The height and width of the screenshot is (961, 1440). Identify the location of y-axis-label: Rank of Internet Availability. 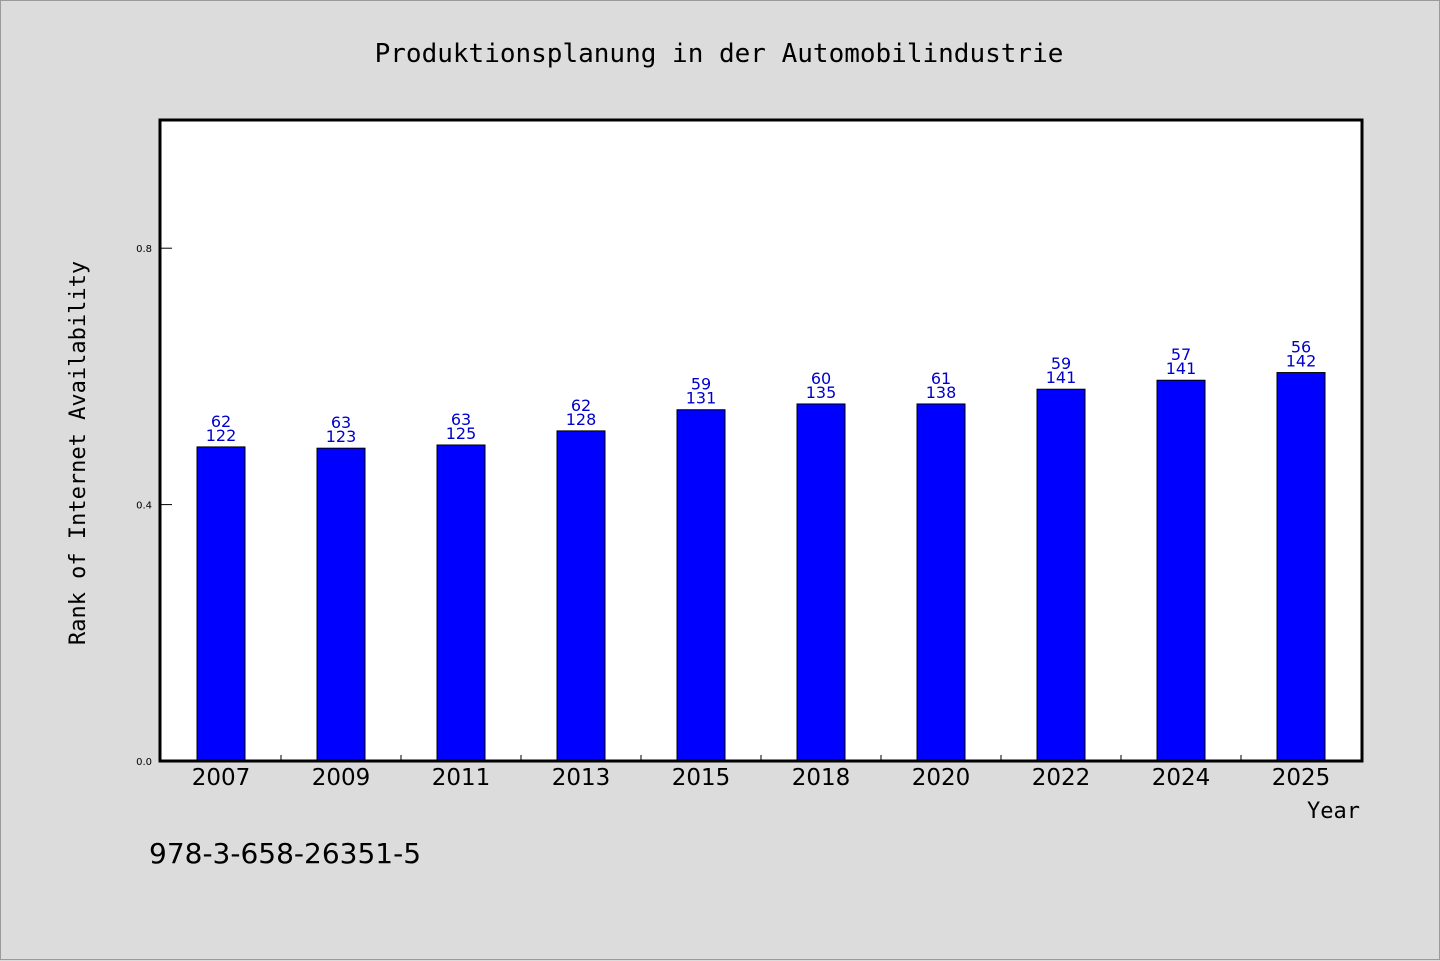
(78, 453).